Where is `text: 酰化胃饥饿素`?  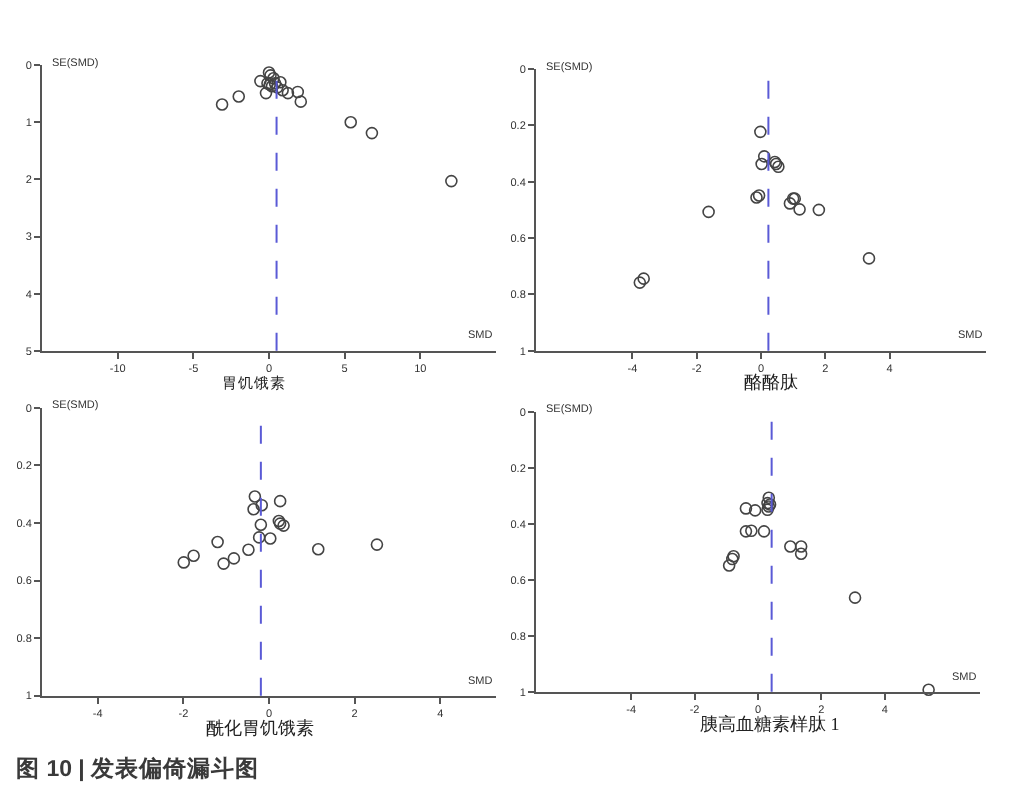
text: 酰化胃饥饿素 is located at coordinates (260, 728).